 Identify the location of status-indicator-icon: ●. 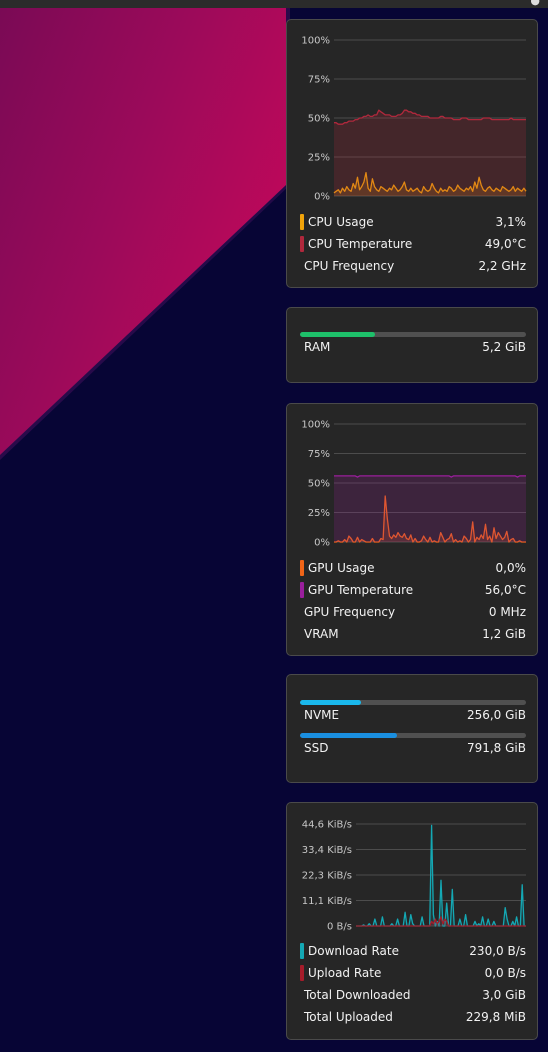
(535, 3).